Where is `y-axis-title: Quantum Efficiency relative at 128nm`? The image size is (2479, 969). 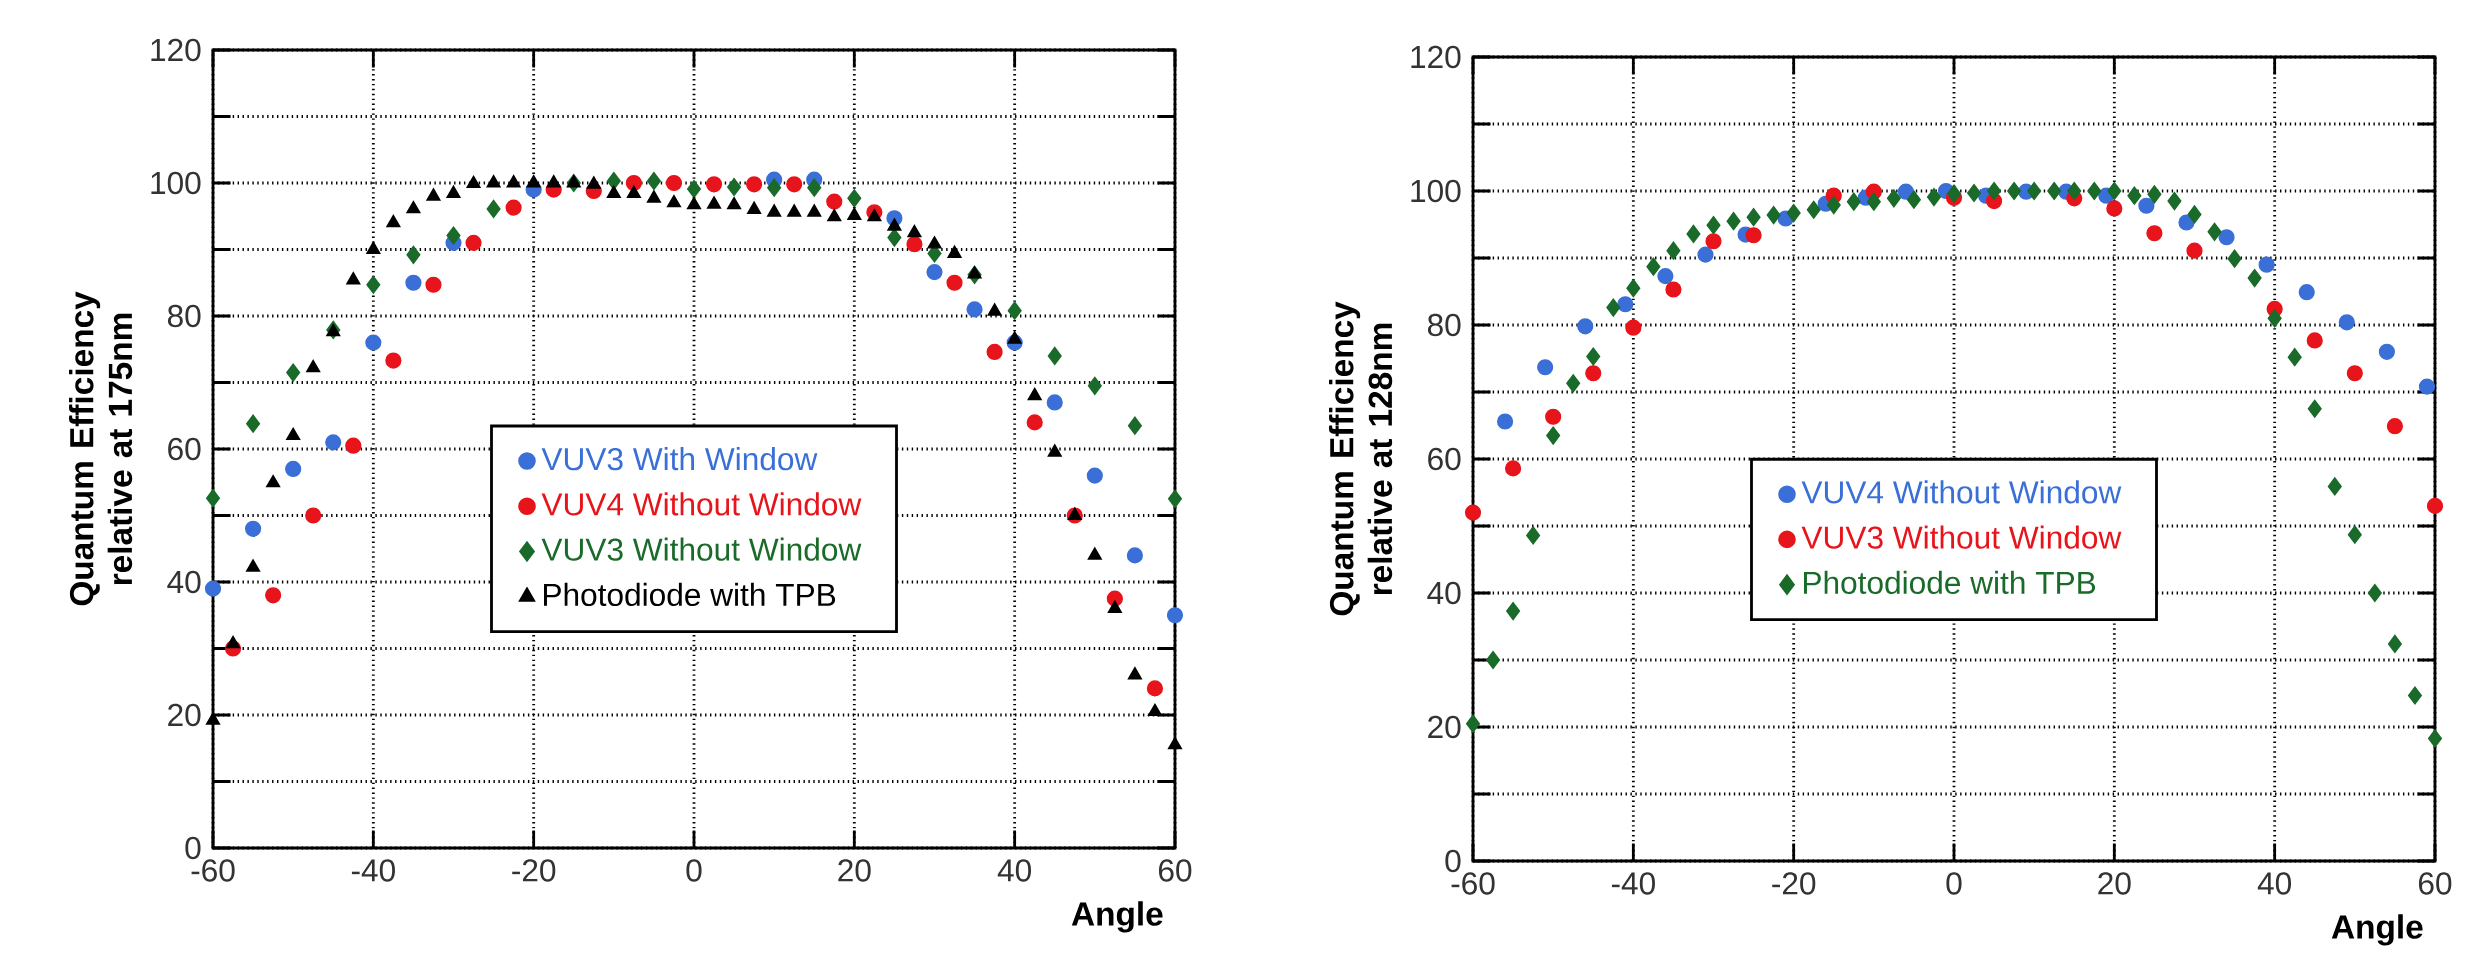 y-axis-title: Quantum Efficiency relative at 128nm is located at coordinates (1361, 458).